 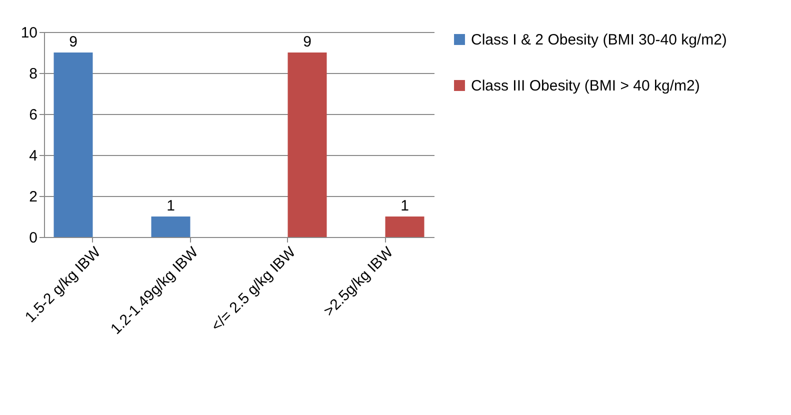 I want to click on legend-label: Class I & 2 Obesity (BMI 30-40 kg/m2), so click(x=599, y=40).